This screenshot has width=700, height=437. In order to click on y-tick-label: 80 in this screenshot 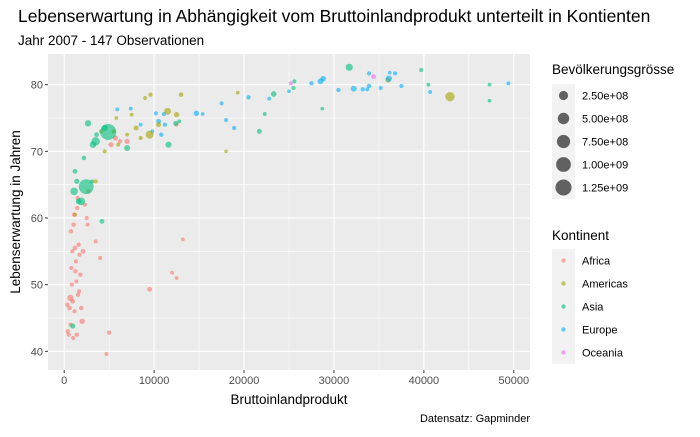, I will do `click(37, 86)`.